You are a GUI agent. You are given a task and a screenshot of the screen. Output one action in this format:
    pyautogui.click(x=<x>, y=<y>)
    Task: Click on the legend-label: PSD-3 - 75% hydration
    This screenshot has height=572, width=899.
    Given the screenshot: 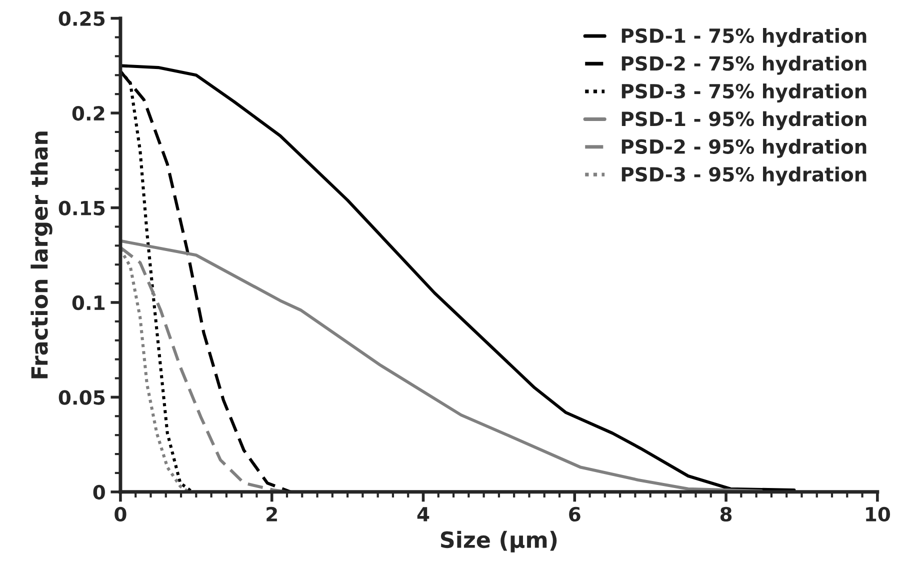 What is the action you would take?
    pyautogui.click(x=744, y=92)
    